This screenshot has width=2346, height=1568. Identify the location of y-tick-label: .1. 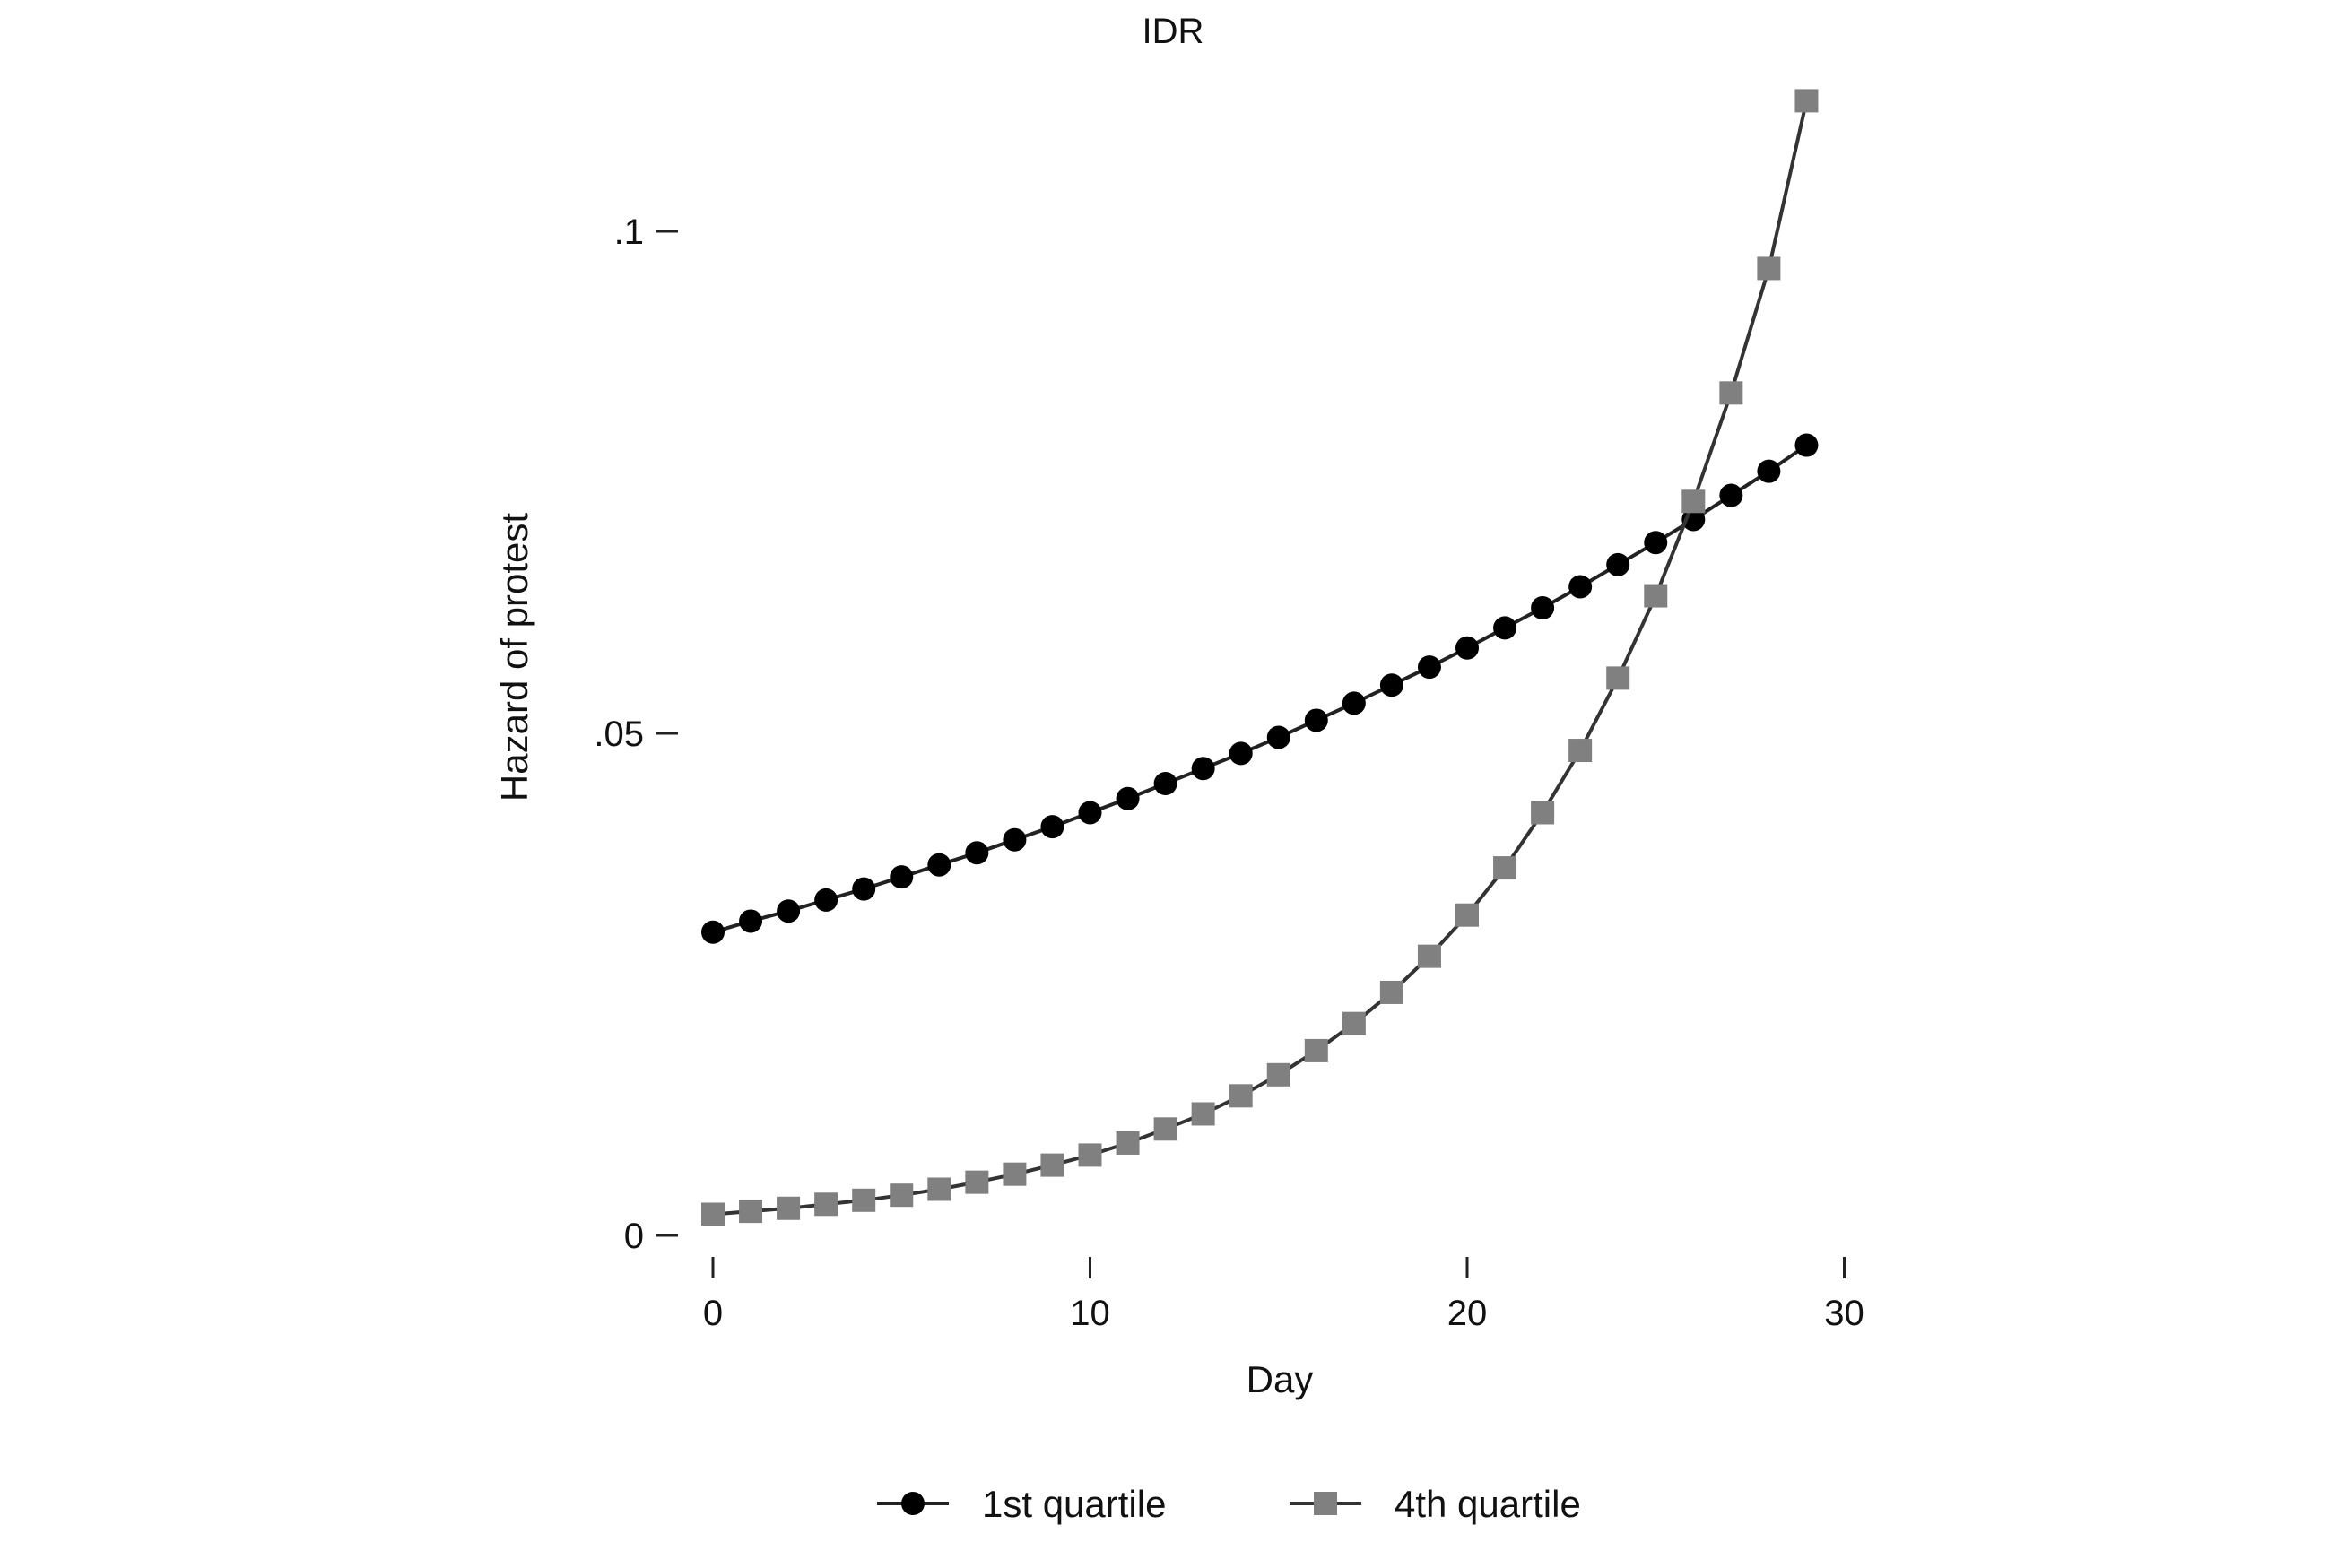
(629, 232).